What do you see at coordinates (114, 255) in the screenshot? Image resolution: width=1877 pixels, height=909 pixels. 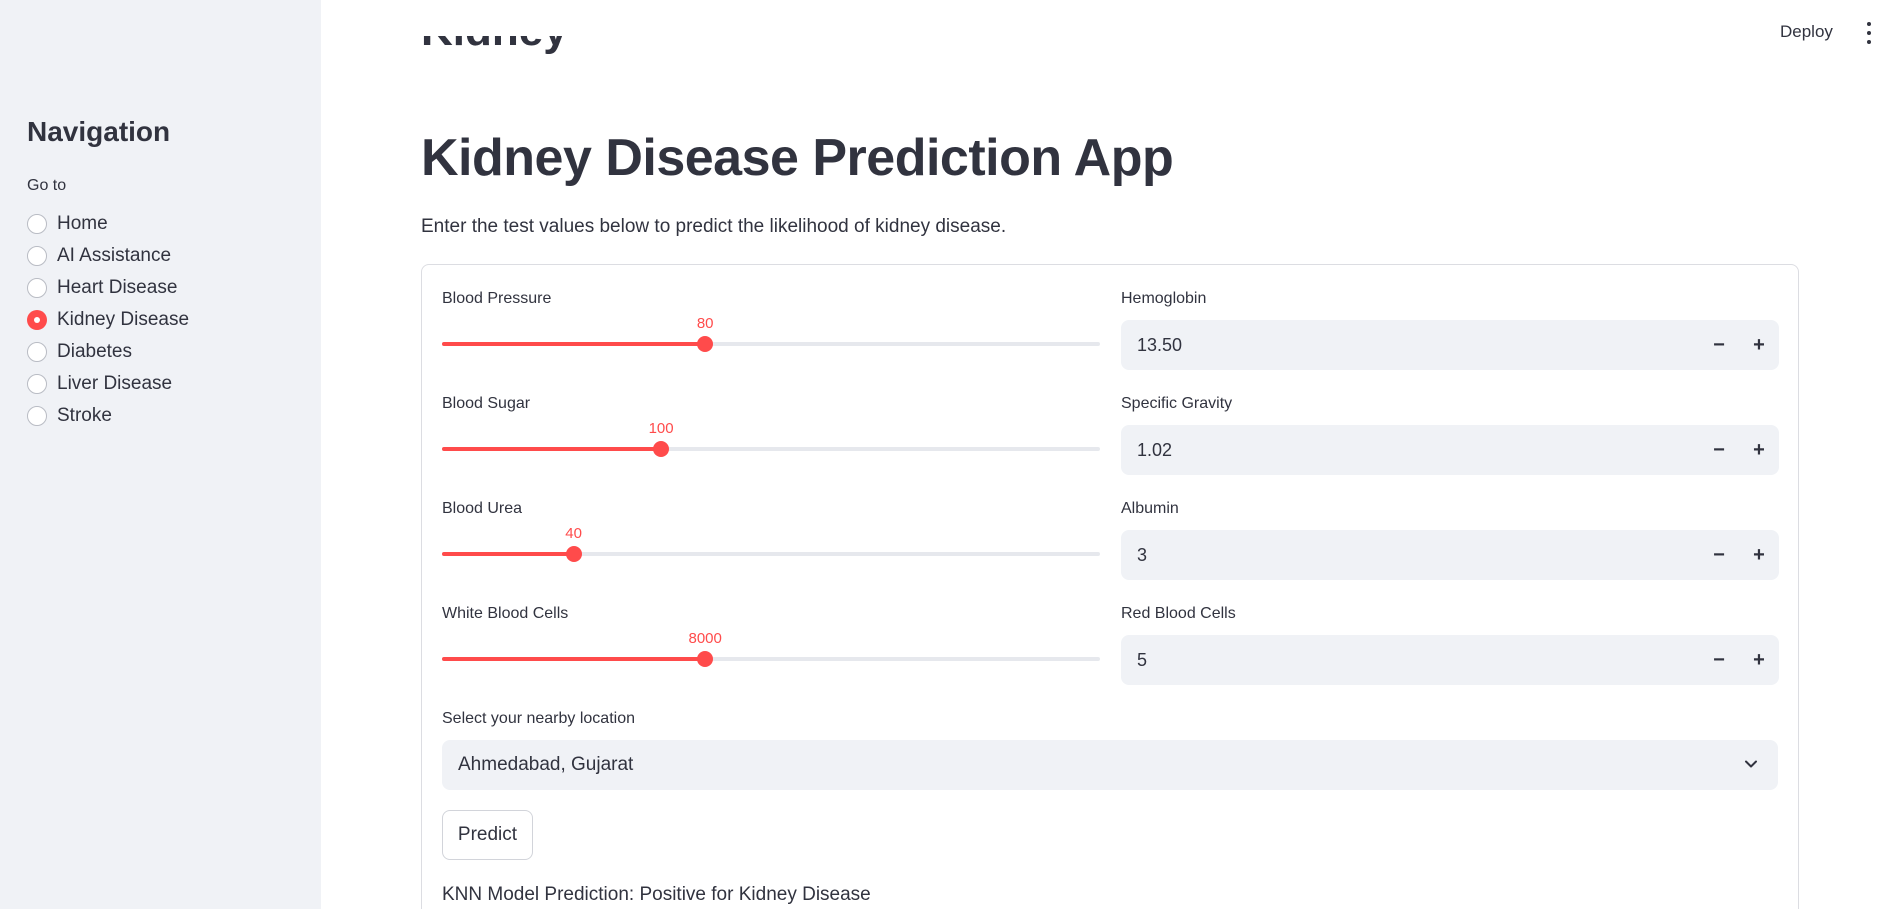 I see `nav-item-label: AI Assistance` at bounding box center [114, 255].